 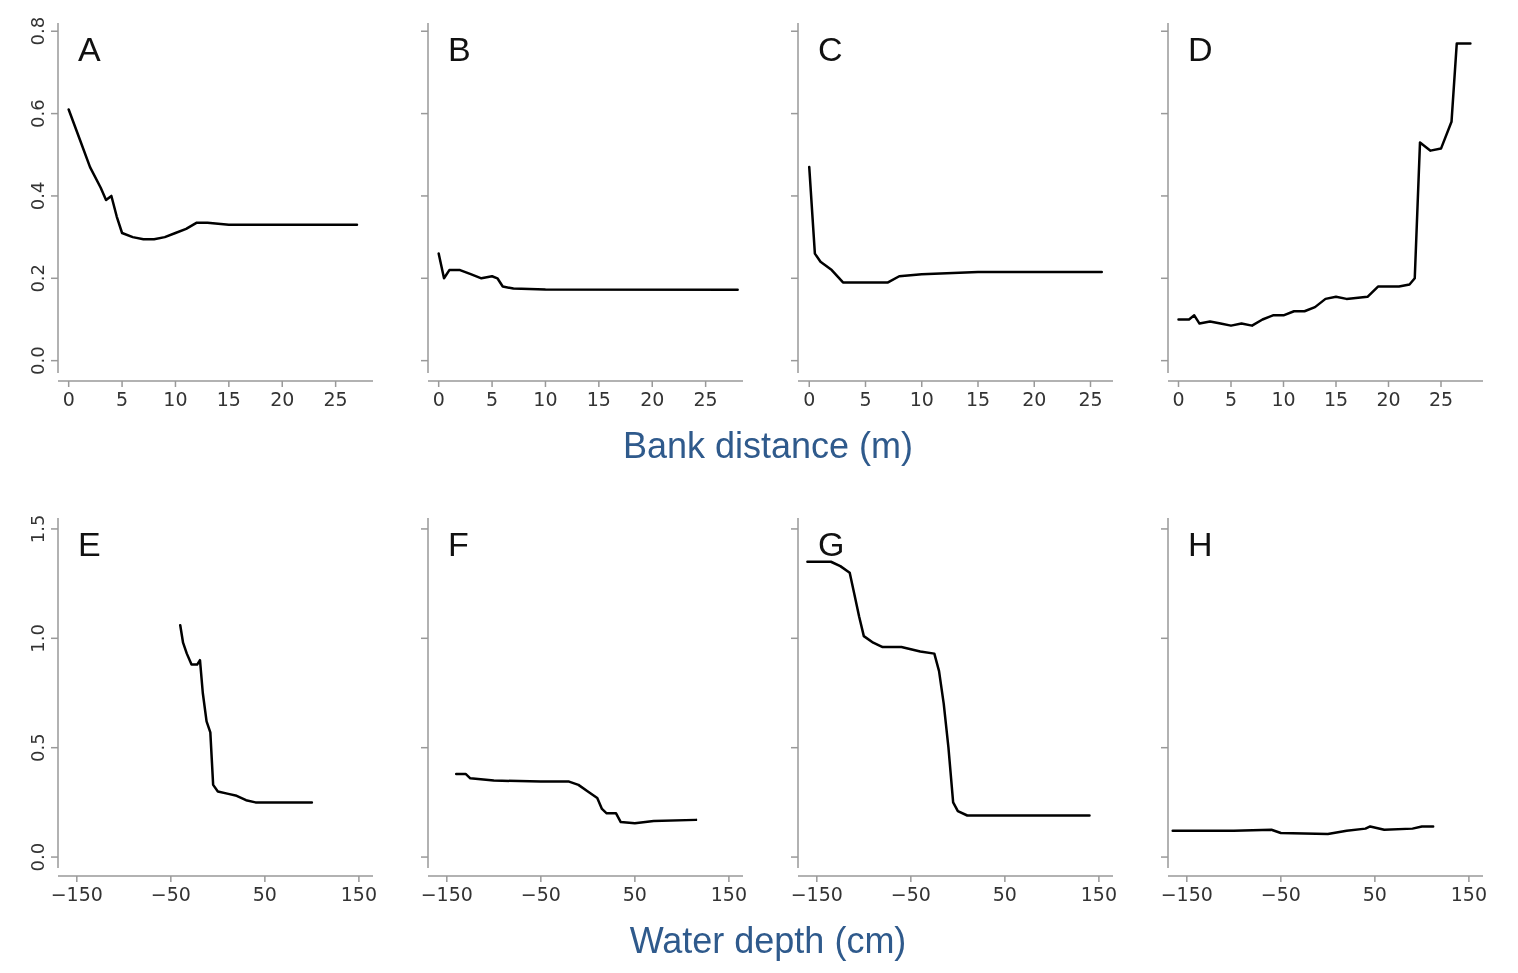 What do you see at coordinates (830, 49) in the screenshot?
I see `chart-title: C` at bounding box center [830, 49].